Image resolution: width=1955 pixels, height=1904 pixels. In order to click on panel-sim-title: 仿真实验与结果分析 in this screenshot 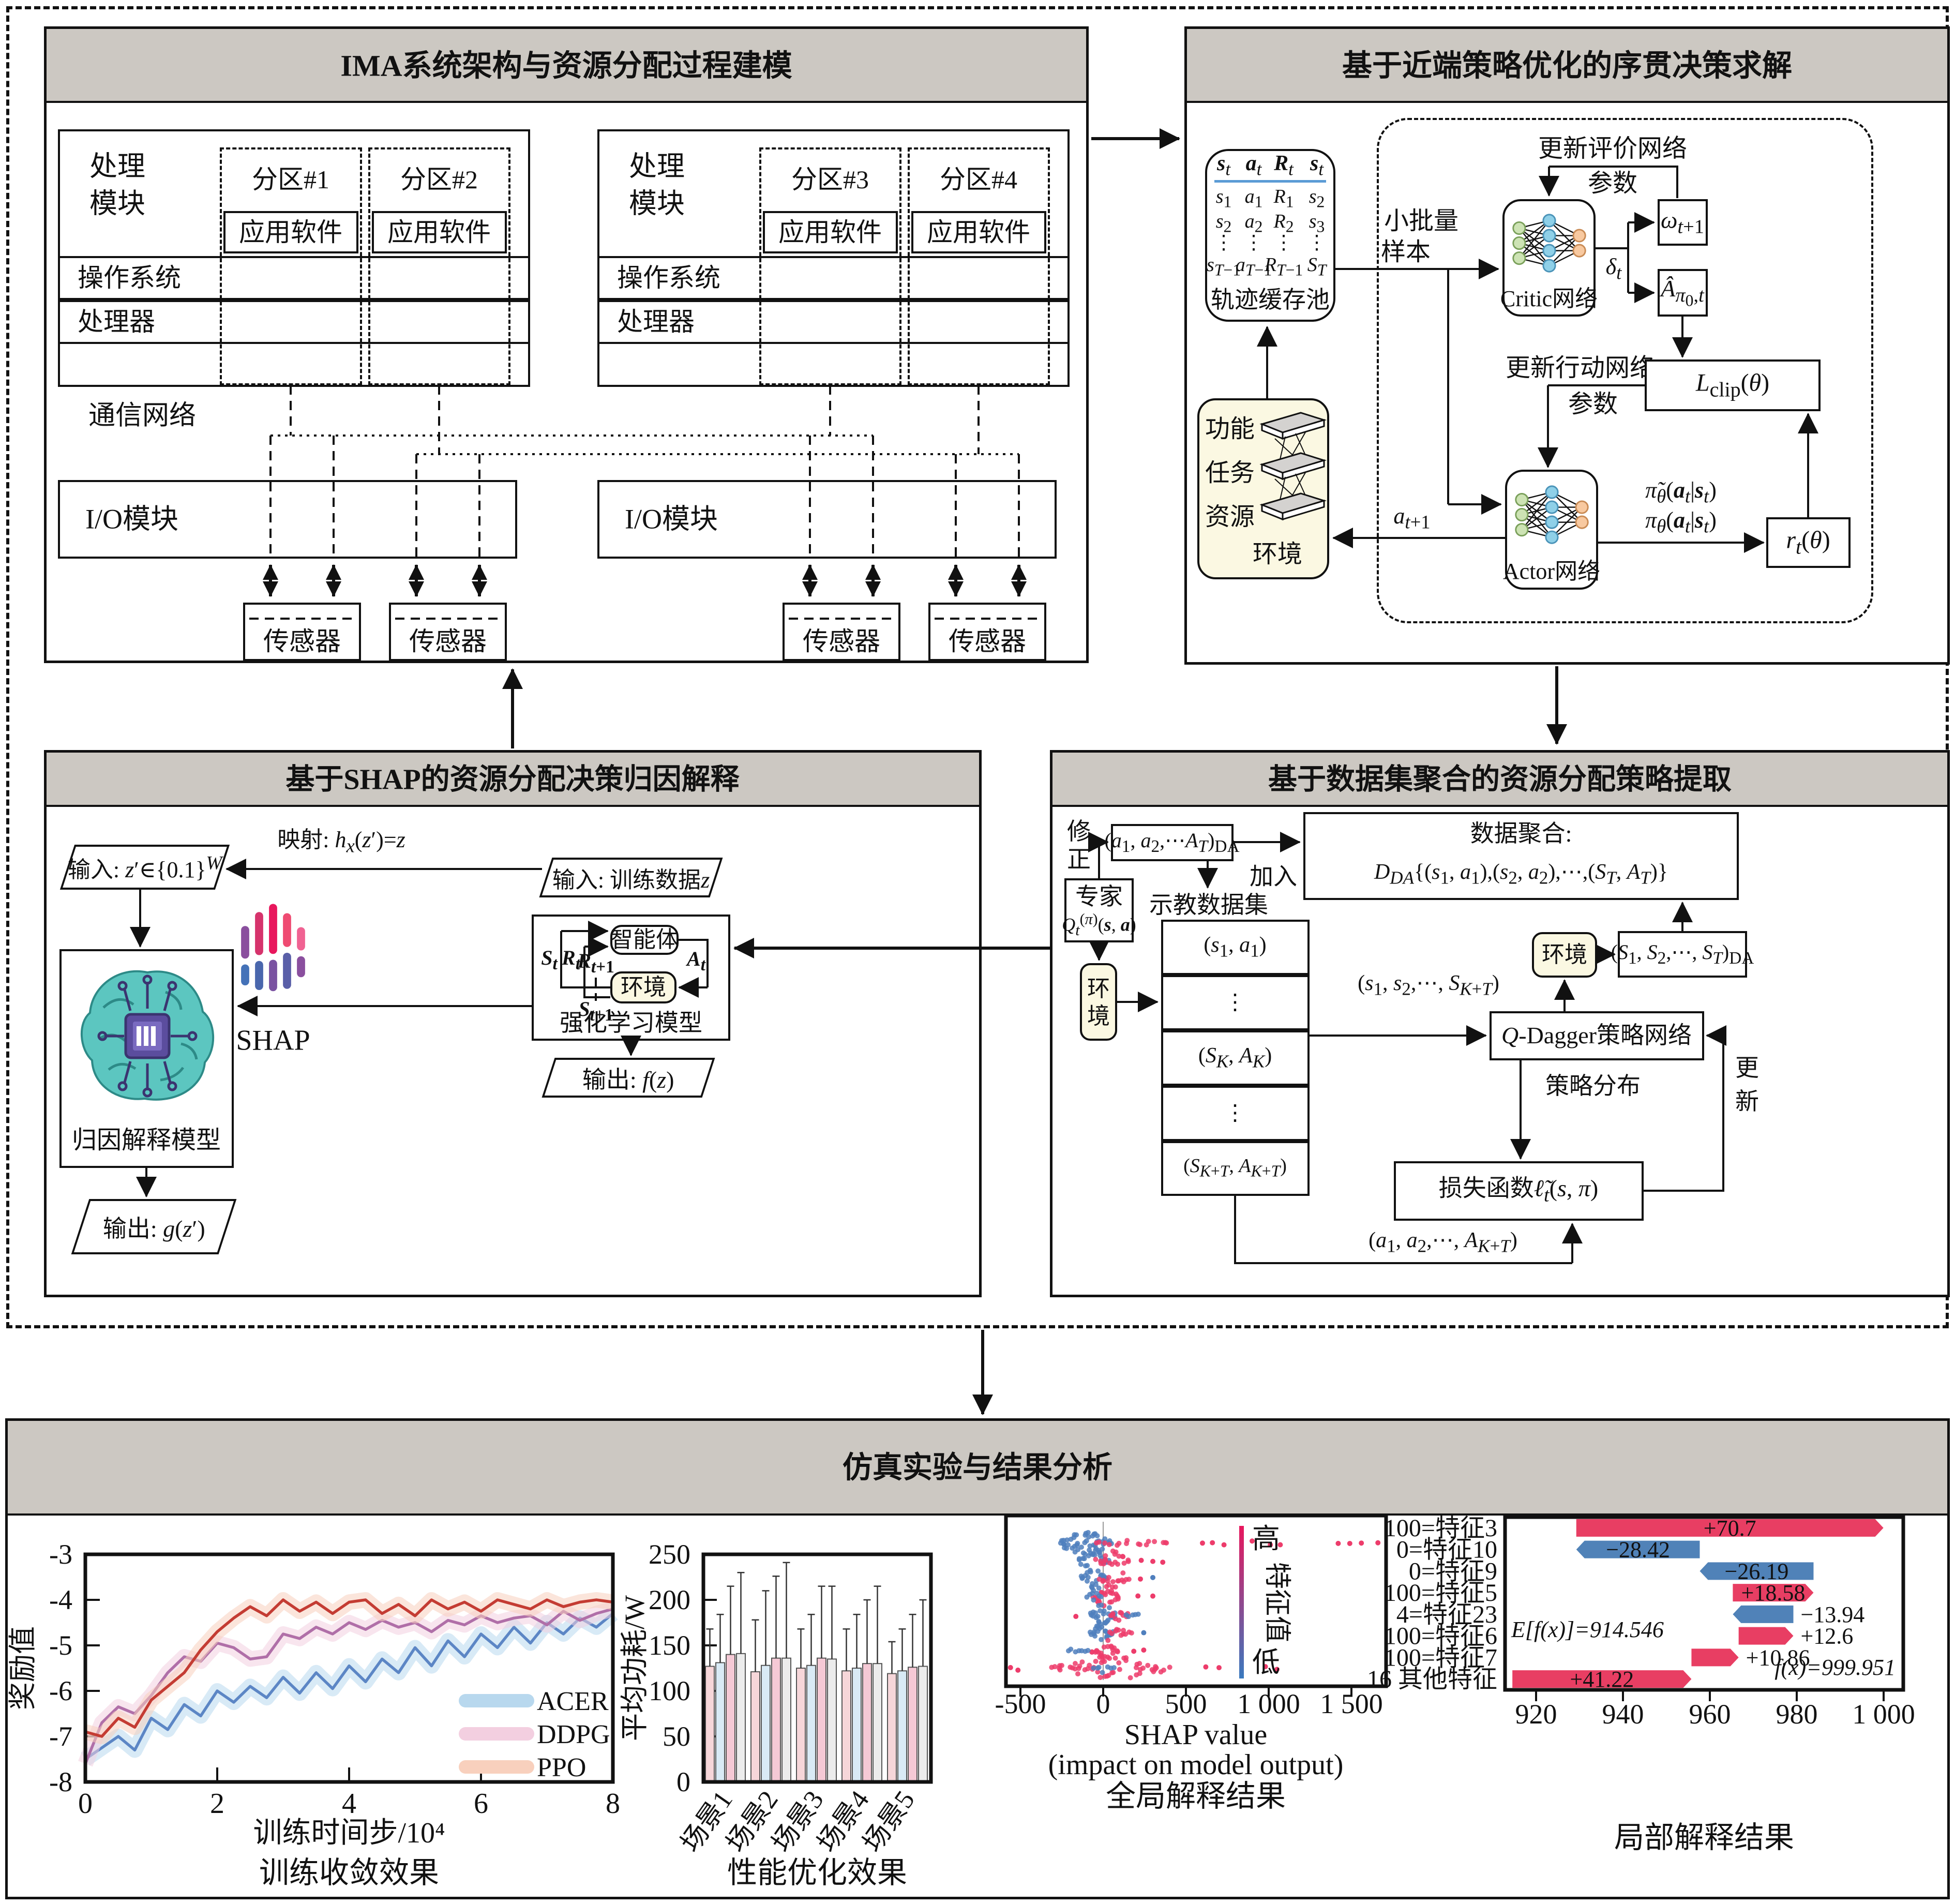, I will do `click(977, 1468)`.